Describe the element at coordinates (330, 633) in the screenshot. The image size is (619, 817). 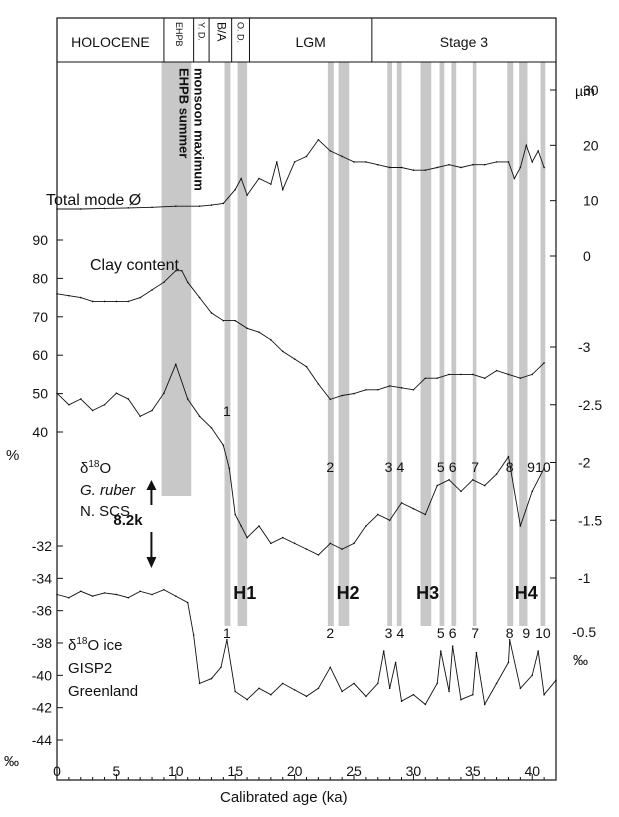
I see `interstadial-label-lower: 2` at that location.